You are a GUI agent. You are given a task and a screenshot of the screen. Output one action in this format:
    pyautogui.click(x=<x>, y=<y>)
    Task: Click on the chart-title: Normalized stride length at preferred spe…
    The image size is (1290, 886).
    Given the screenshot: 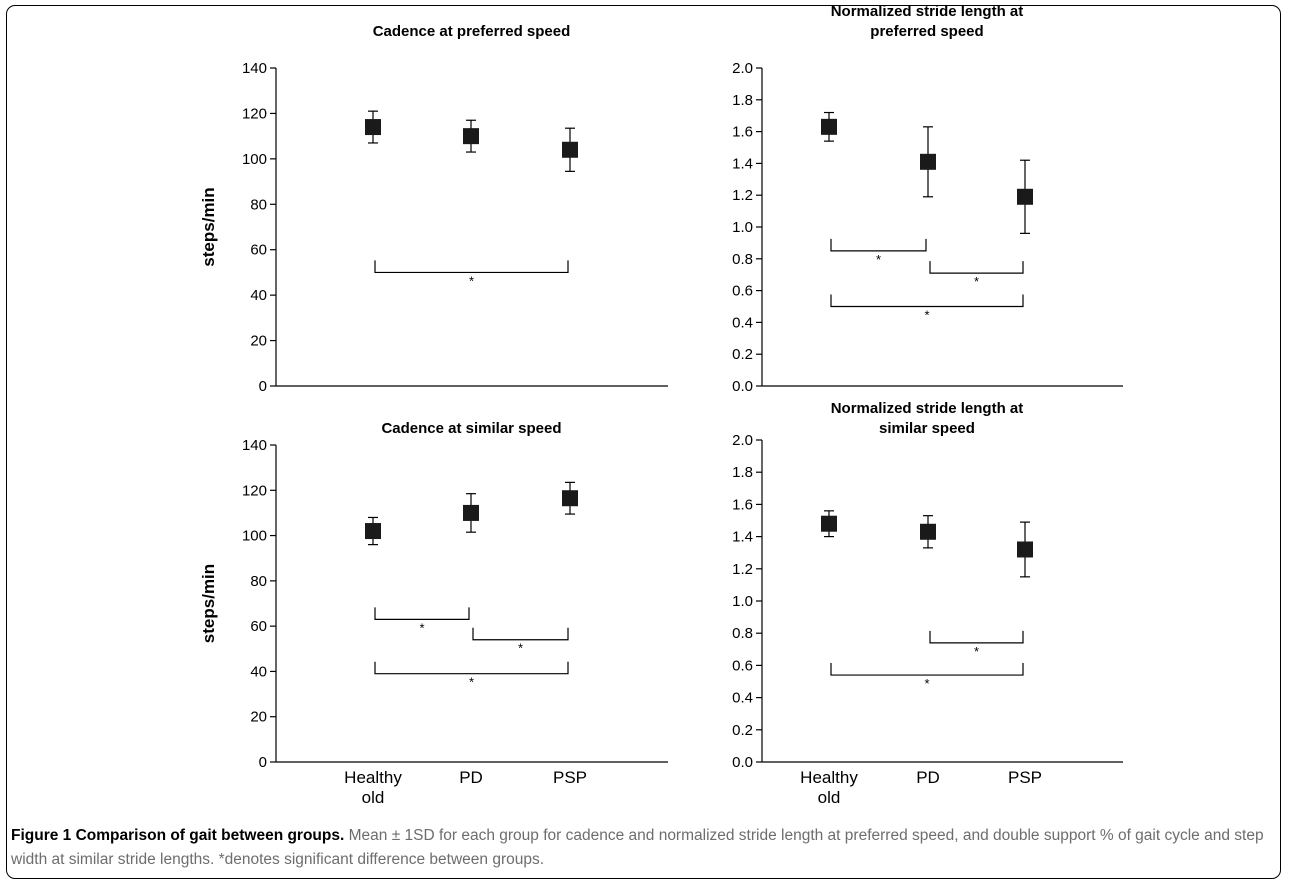 What is the action you would take?
    pyautogui.click(x=927, y=21)
    